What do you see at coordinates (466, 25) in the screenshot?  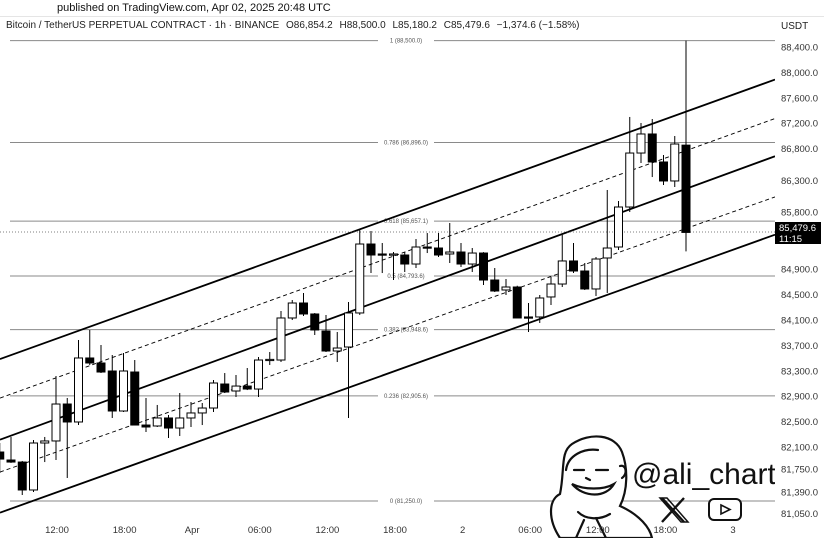 I see `ohlc-close: C85,479.6` at bounding box center [466, 25].